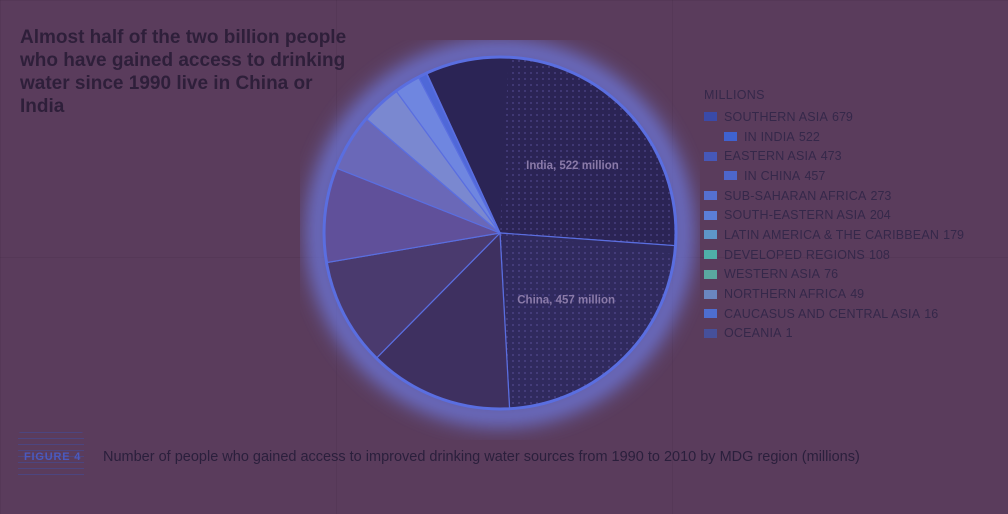 This screenshot has height=514, width=1008. Describe the element at coordinates (566, 301) in the screenshot. I see `pie-label-in-china: China, 457 million` at that location.